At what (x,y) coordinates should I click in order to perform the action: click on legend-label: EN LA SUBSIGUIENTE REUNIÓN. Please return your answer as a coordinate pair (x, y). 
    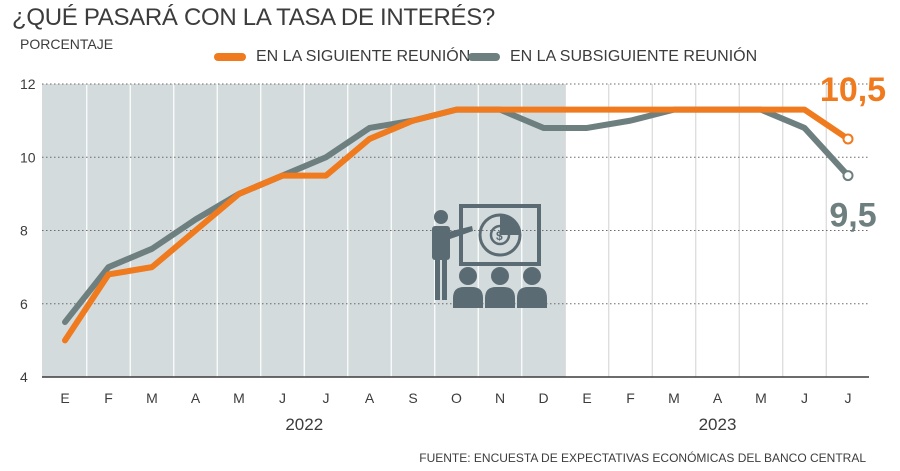
    Looking at the image, I should click on (634, 56).